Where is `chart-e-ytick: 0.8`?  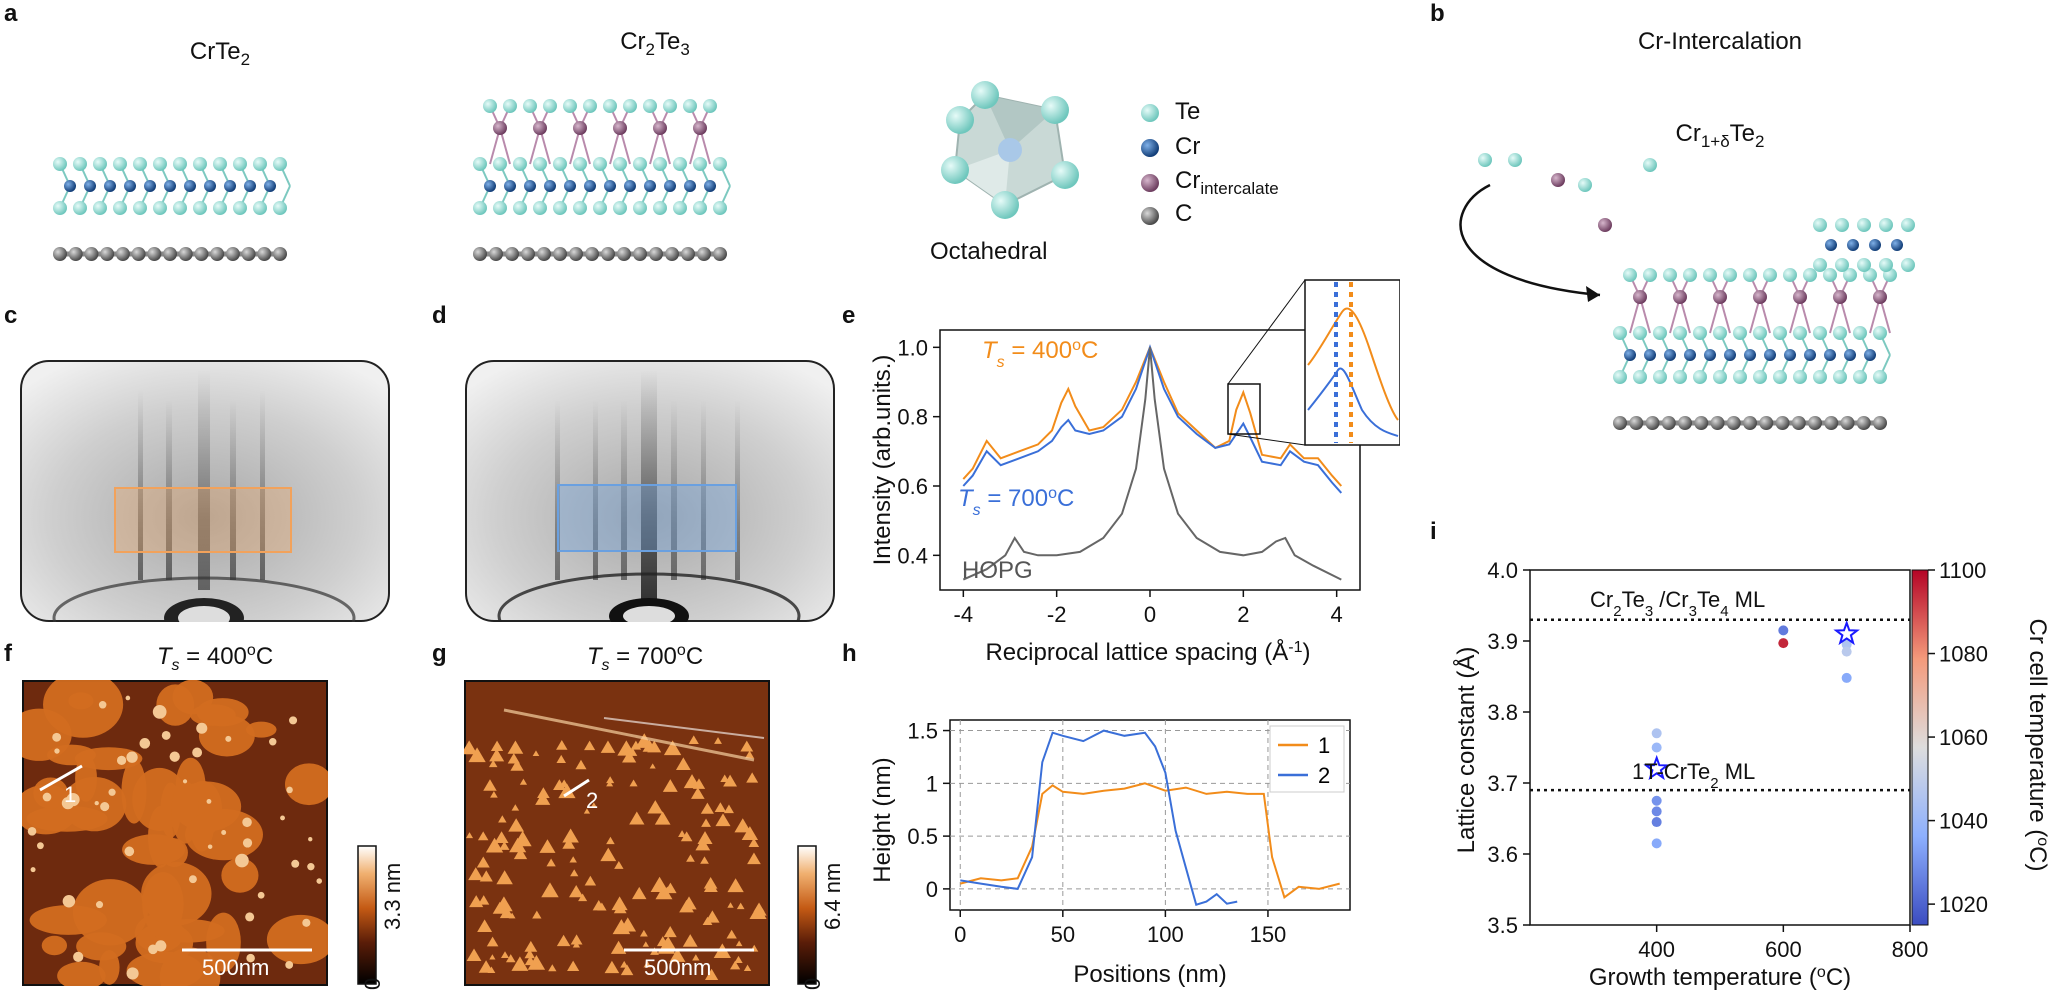
chart-e-ytick: 0.8 is located at coordinates (912, 417).